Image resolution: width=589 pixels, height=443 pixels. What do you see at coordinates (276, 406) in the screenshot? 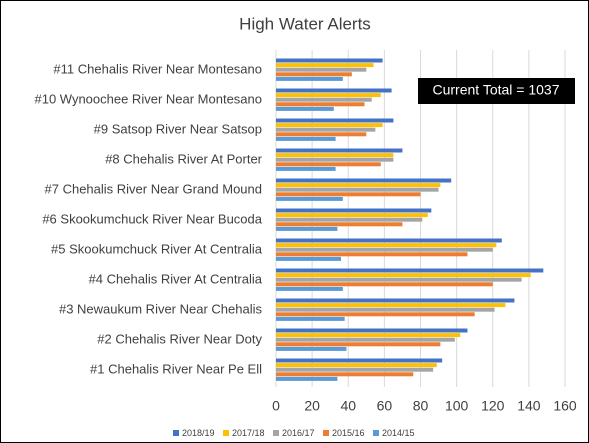
I see `x-tick-label: 0` at bounding box center [276, 406].